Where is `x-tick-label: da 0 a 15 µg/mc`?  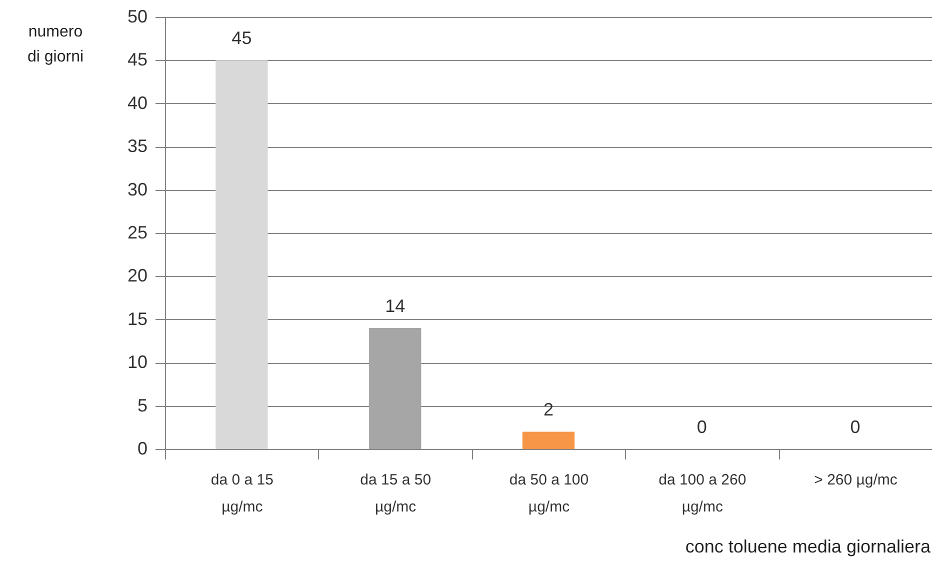
x-tick-label: da 0 a 15 µg/mc is located at coordinates (242, 494).